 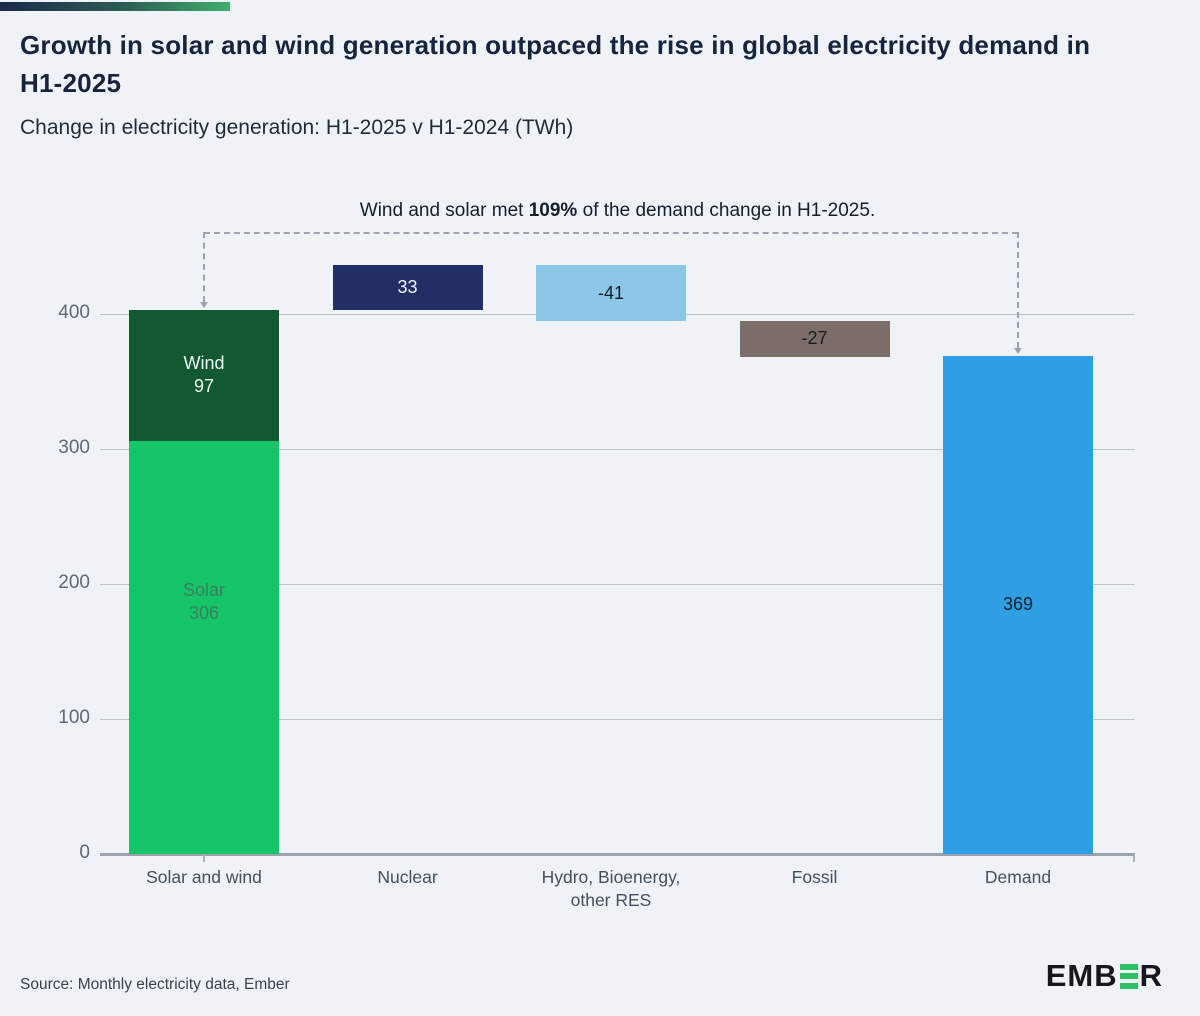 What do you see at coordinates (84, 852) in the screenshot?
I see `y-axis-label: 0` at bounding box center [84, 852].